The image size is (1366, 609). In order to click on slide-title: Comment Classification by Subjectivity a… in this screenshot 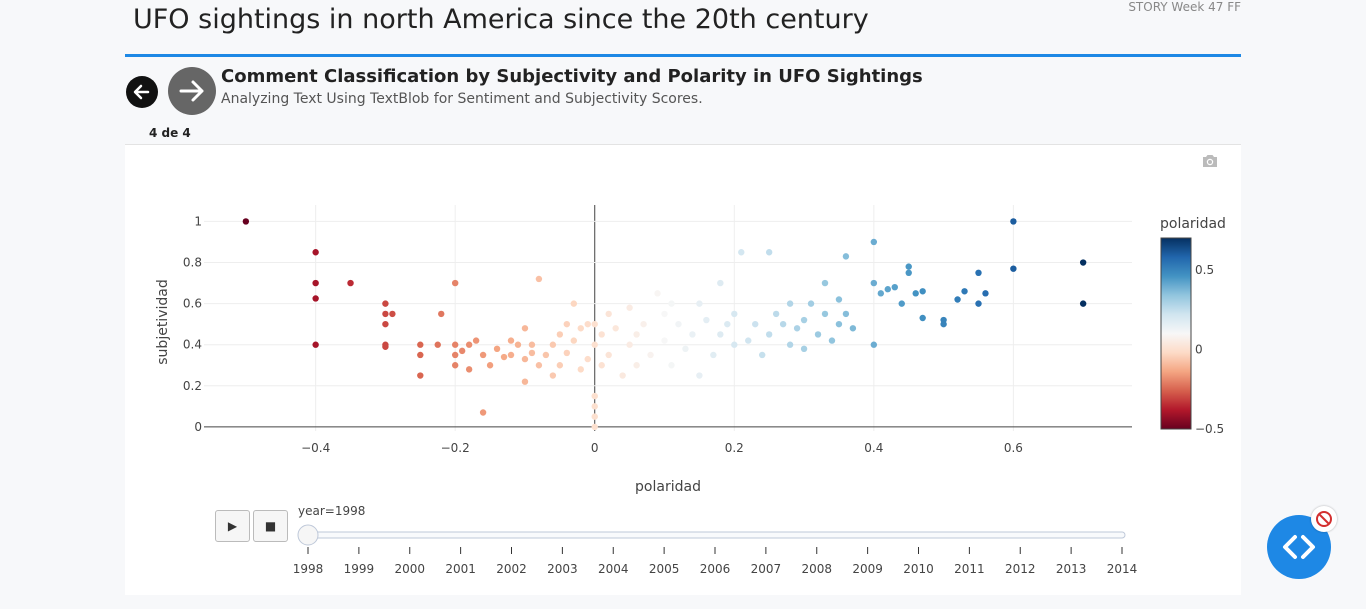, I will do `click(572, 76)`.